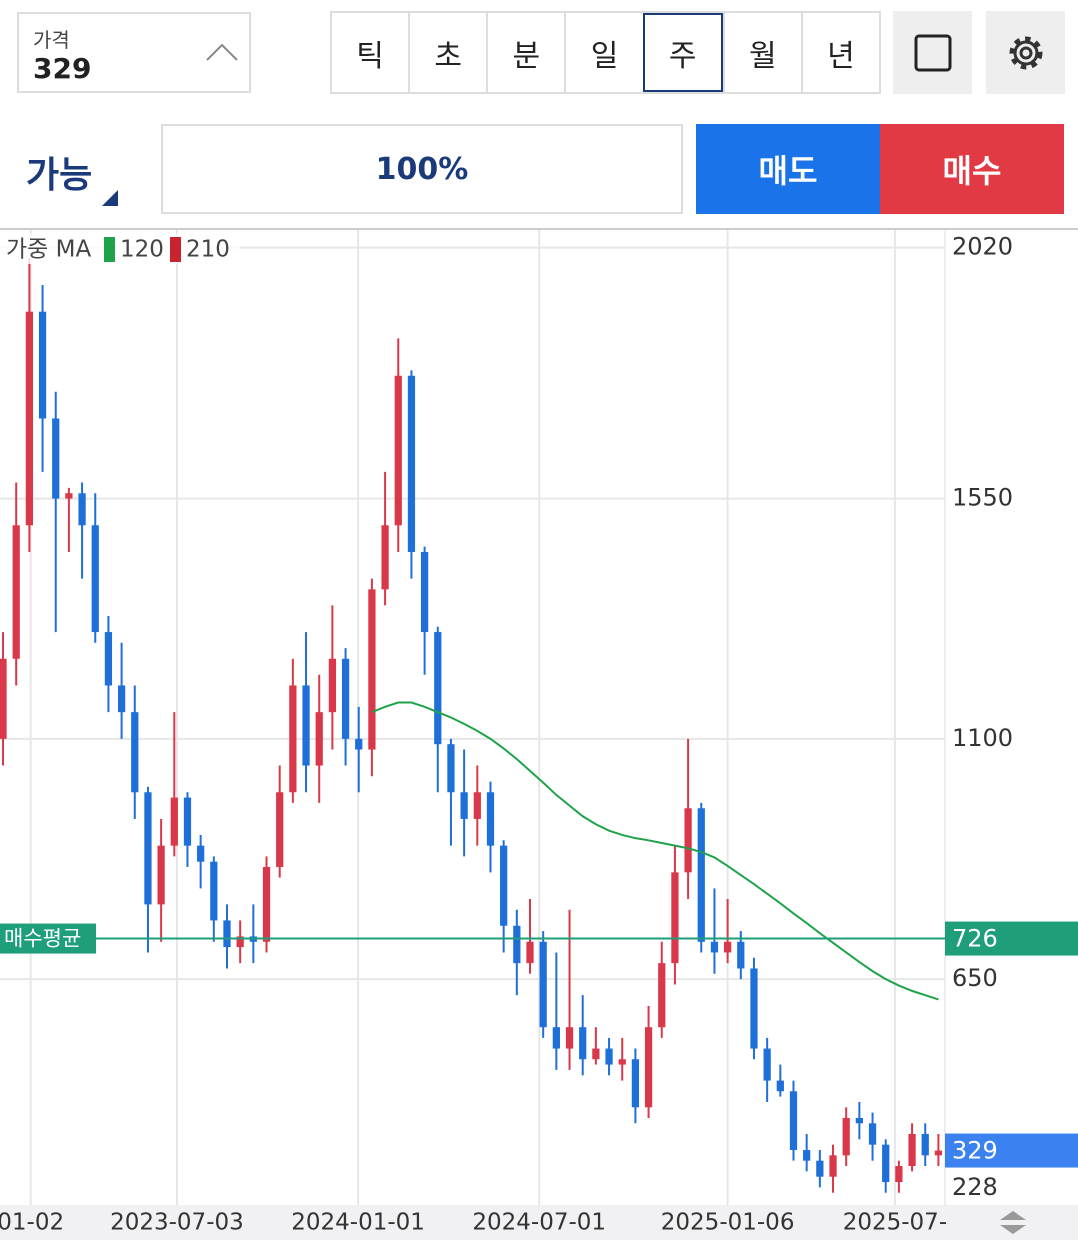 This screenshot has height=1240, width=1078. I want to click on x-tick-label: 01-02, so click(32, 1223).